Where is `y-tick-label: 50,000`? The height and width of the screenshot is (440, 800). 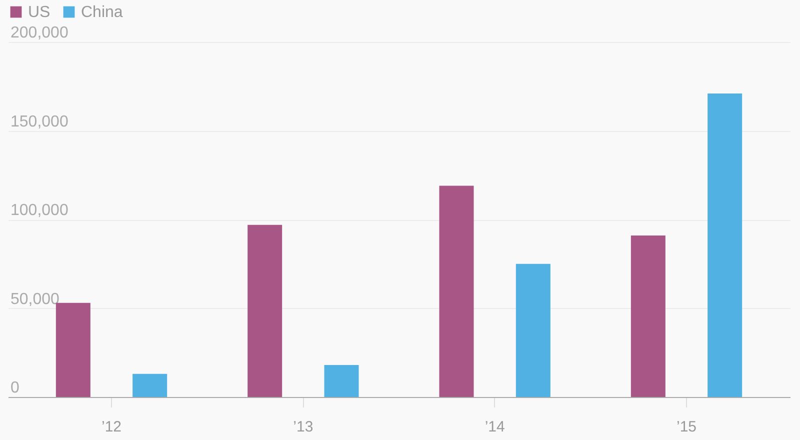 y-tick-label: 50,000 is located at coordinates (35, 299).